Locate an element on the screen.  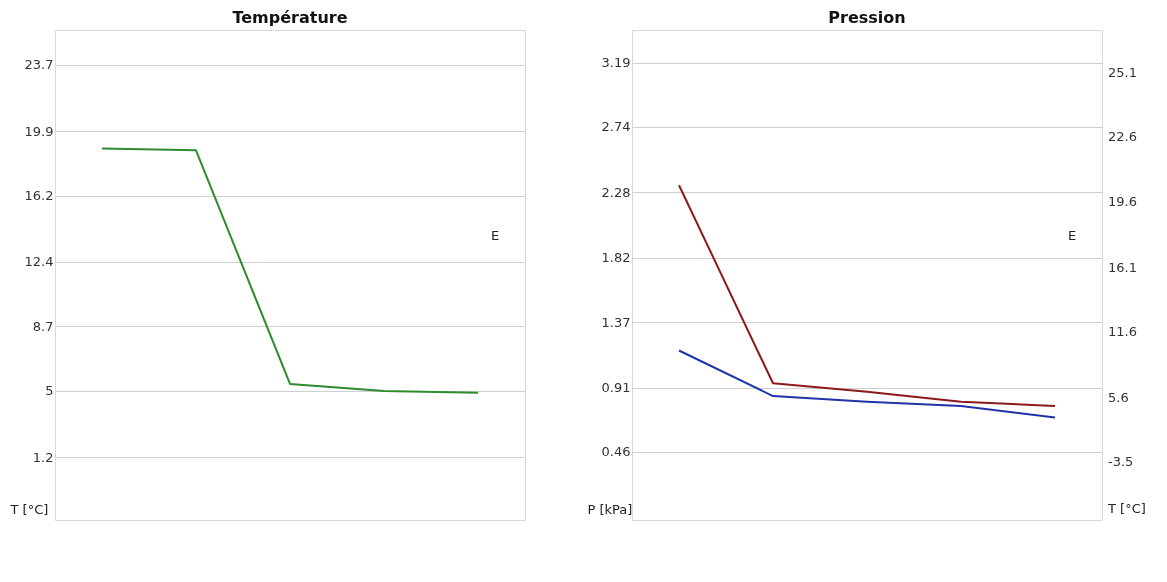
y-tick-label: 1.37 is located at coordinates (616, 322).